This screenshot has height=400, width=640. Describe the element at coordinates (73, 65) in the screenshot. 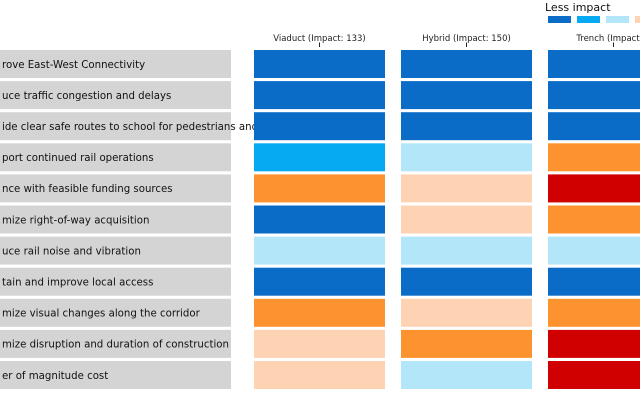

I see `row-label: rove East-West Connectivity` at that location.